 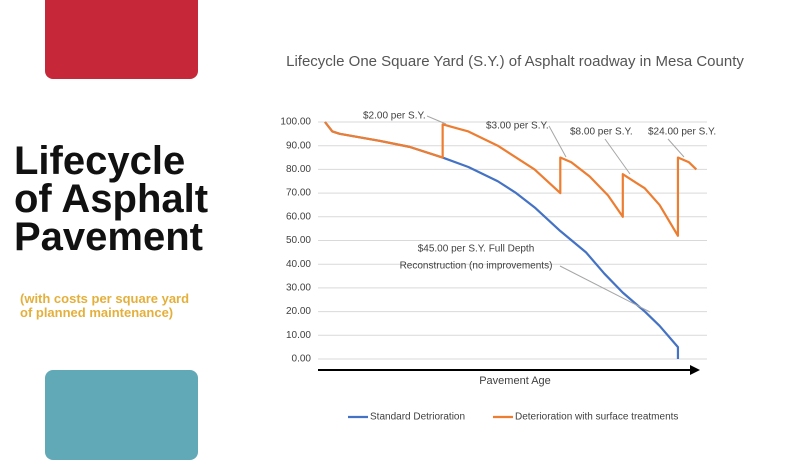 I want to click on y-tick-label: 60.00, so click(x=298, y=216).